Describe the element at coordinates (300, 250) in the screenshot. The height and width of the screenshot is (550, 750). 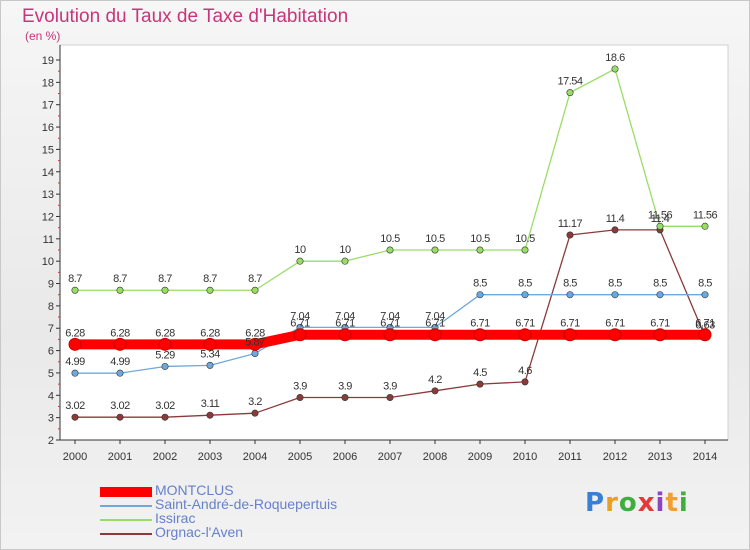
I see `data-label: 10` at that location.